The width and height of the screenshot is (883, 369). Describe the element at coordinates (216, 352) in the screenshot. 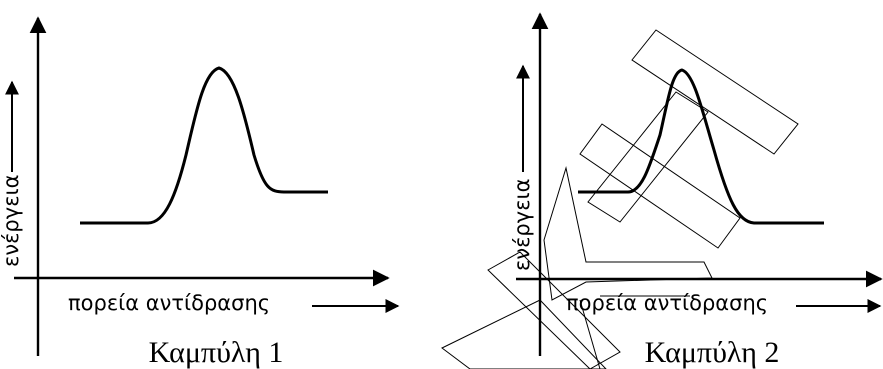

I see `diagram-1-caption: Καμπύλη 1` at that location.